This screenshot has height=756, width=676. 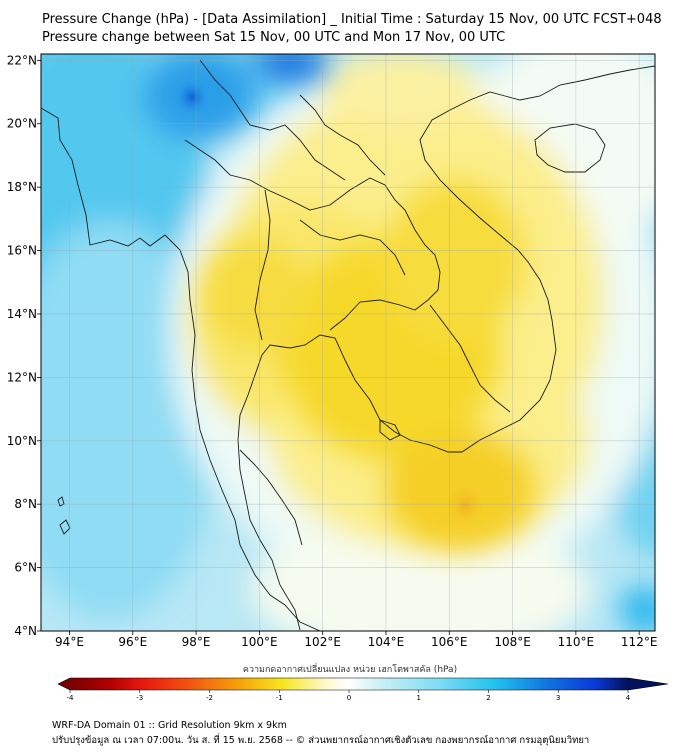 What do you see at coordinates (488, 698) in the screenshot?
I see `colorbar-tick-label: 2` at bounding box center [488, 698].